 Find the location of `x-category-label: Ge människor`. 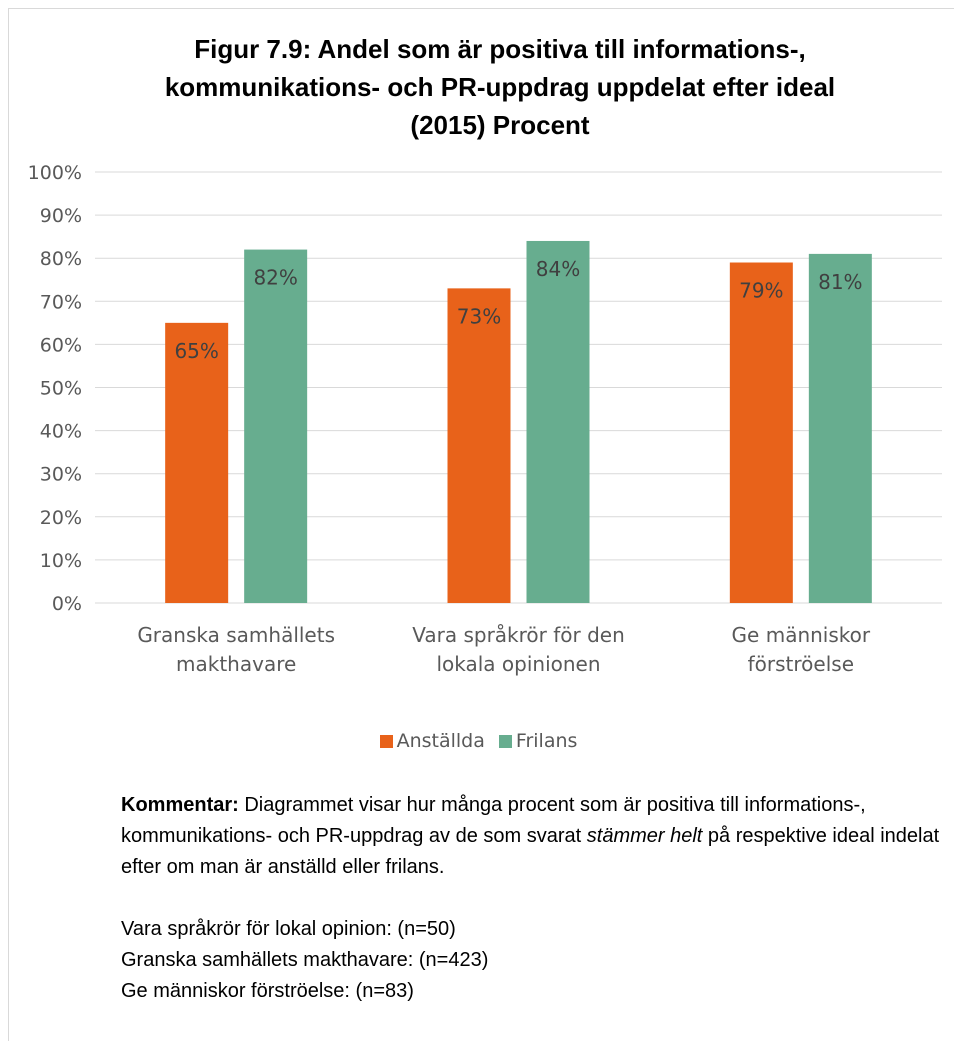

x-category-label: Ge människor is located at coordinates (801, 635).